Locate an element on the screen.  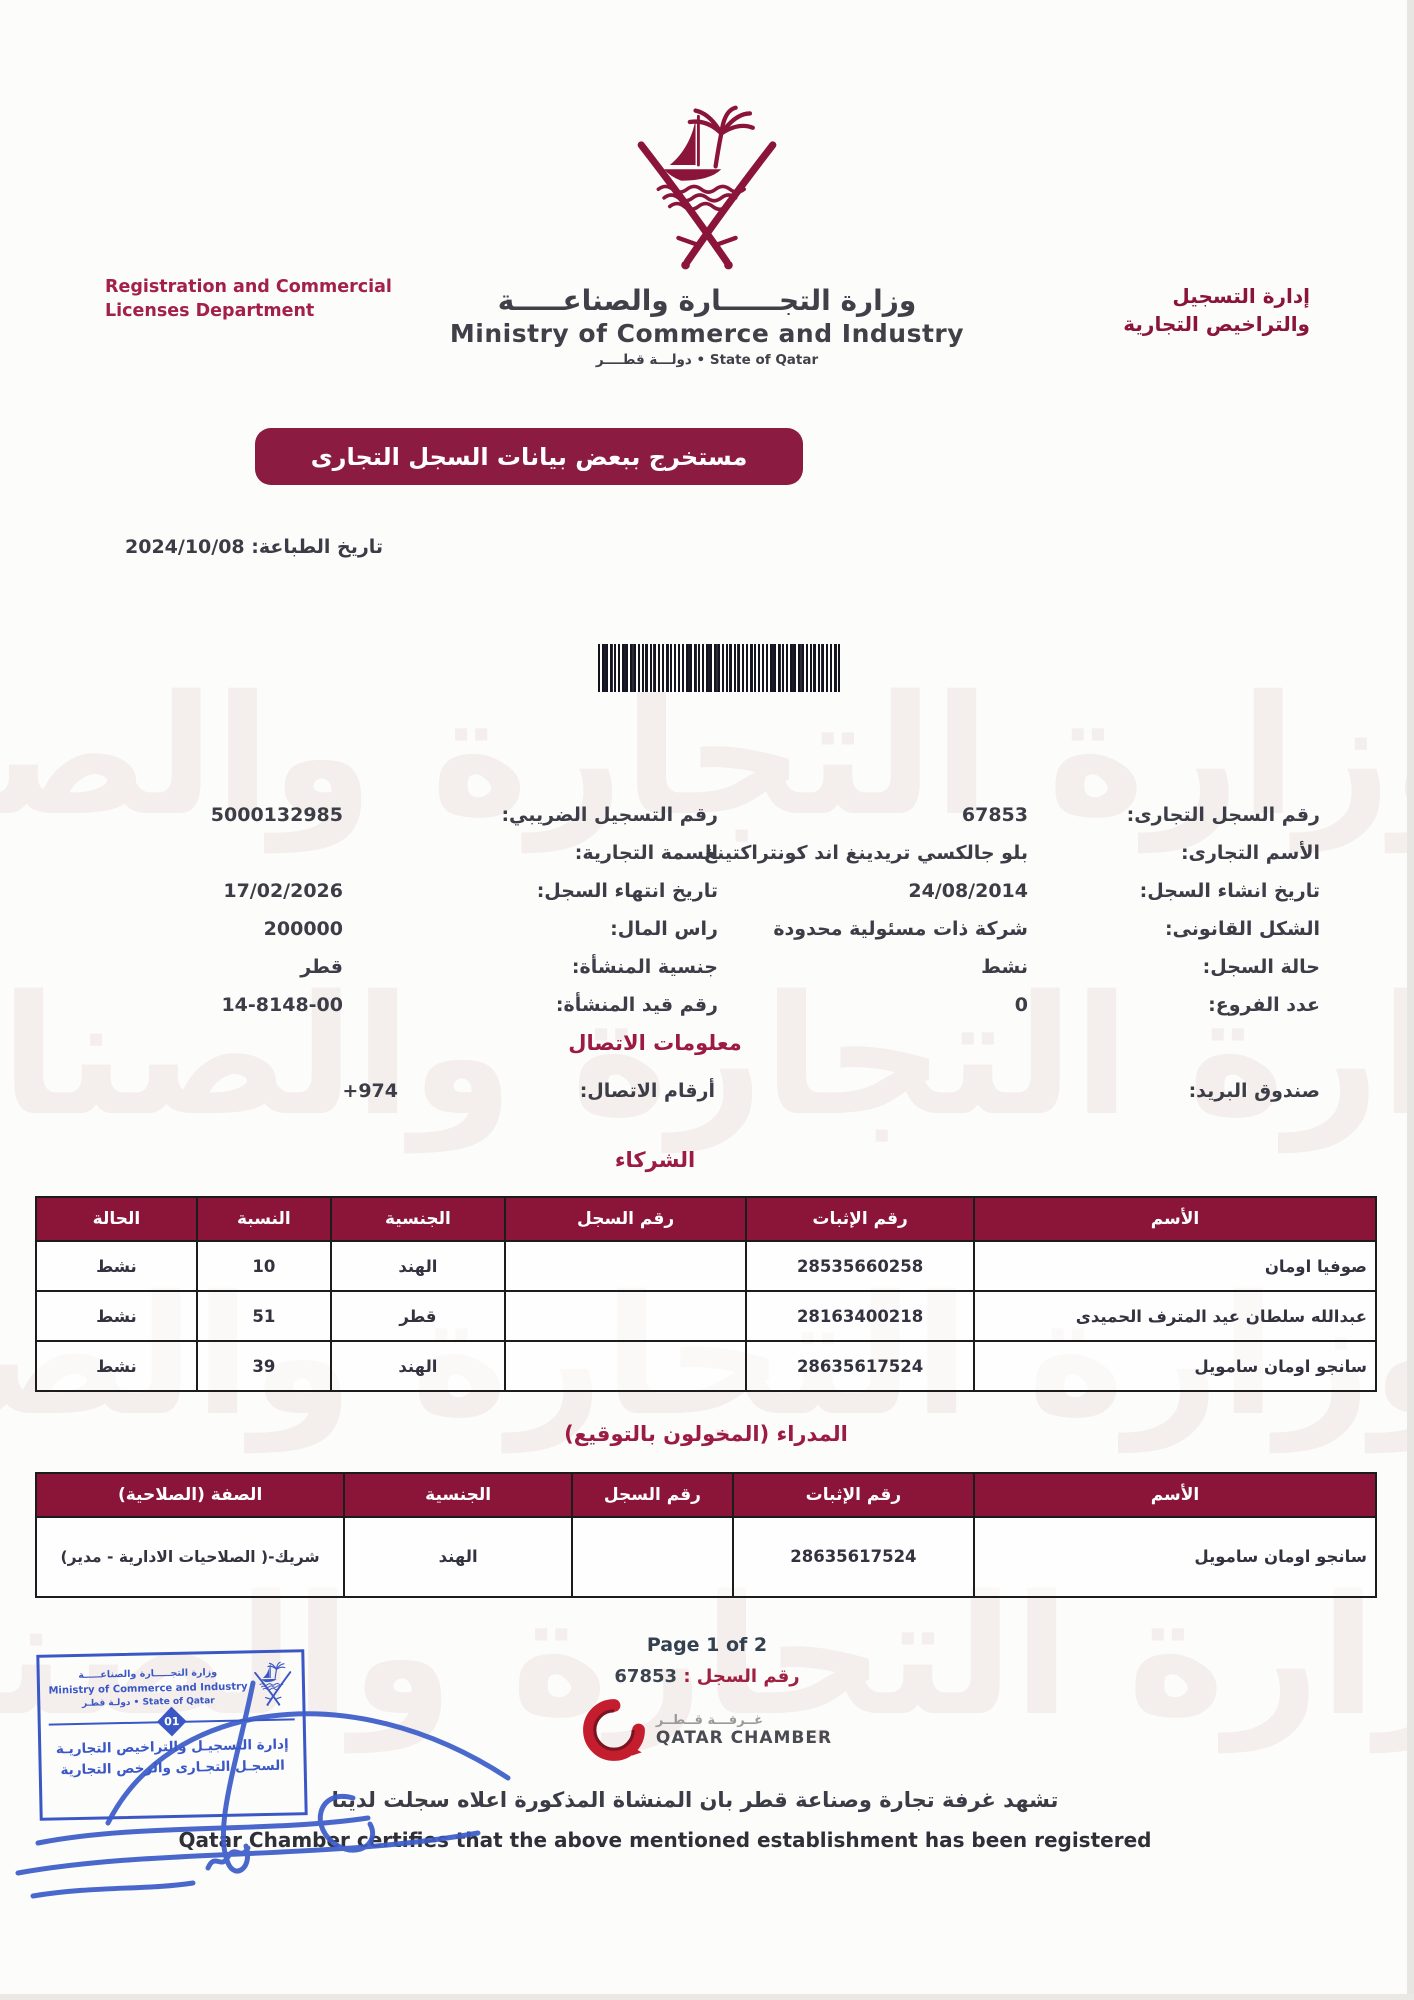
document-title: مستخرج ببعض بيانات السجل التجارى is located at coordinates (529, 456).